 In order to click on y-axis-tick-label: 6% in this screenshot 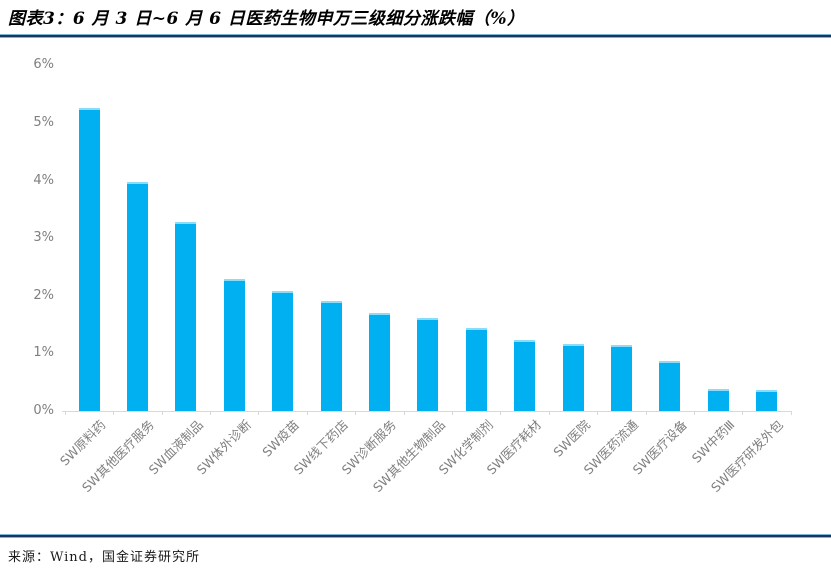, I will do `click(43, 65)`.